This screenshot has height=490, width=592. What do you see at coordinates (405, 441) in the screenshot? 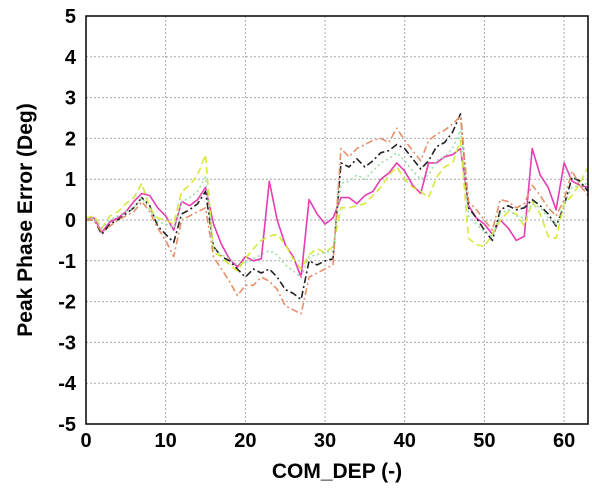
I see `x-tick-label: 40` at bounding box center [405, 441].